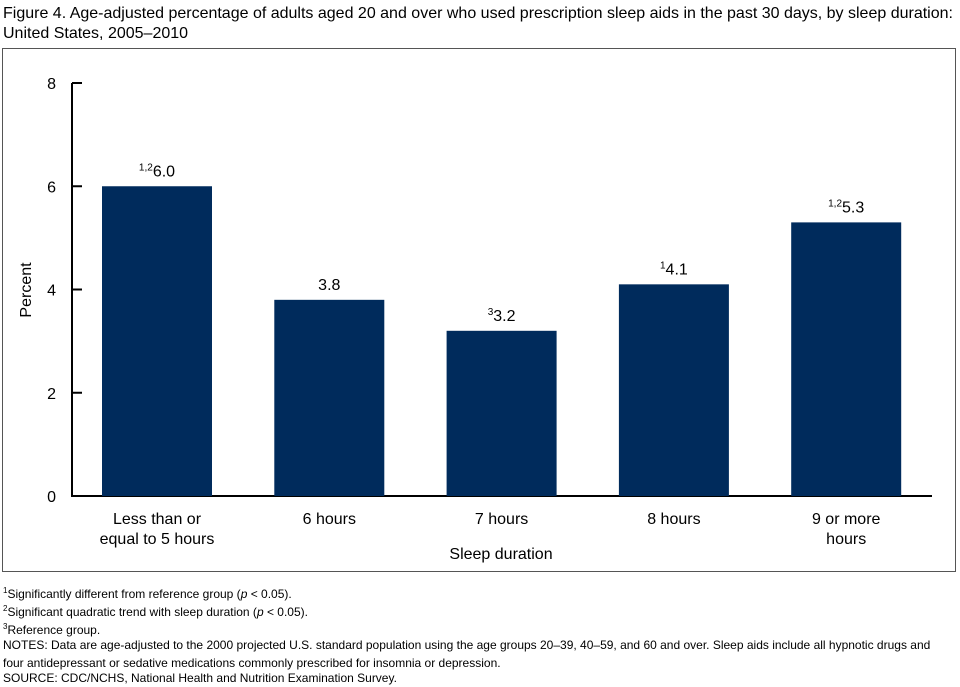 The image size is (960, 687). What do you see at coordinates (501, 519) in the screenshot?
I see `x-tick-label: 7 hours` at bounding box center [501, 519].